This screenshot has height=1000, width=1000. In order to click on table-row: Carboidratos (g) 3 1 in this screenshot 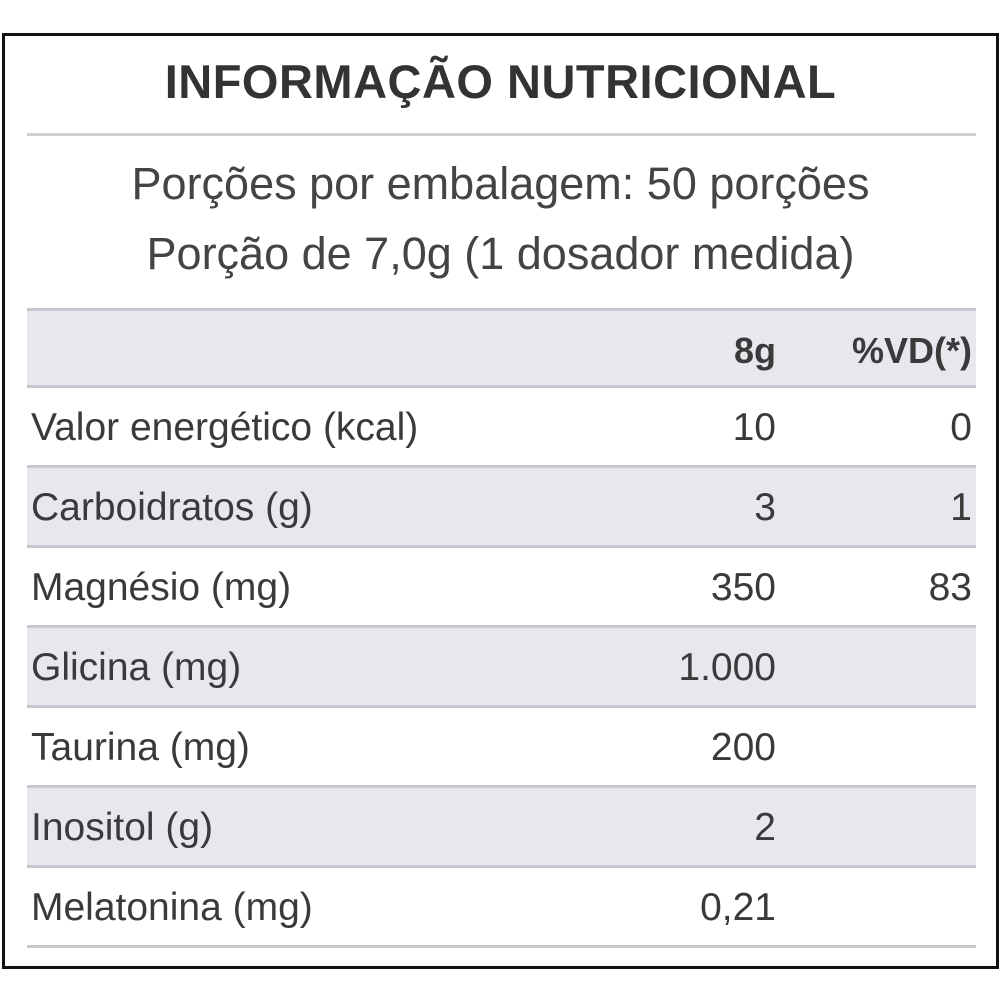, I will do `click(501, 508)`.